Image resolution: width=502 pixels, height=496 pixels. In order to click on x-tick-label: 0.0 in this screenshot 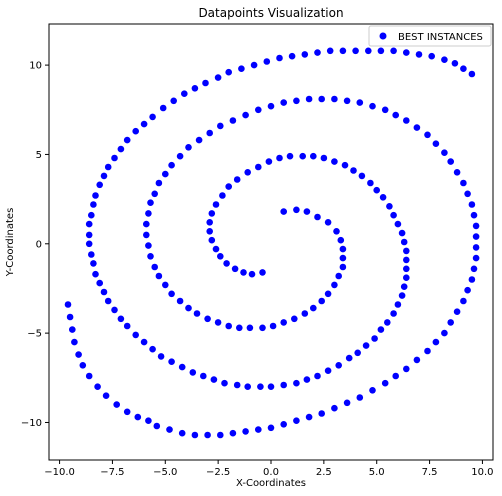, I will do `click(271, 472)`.